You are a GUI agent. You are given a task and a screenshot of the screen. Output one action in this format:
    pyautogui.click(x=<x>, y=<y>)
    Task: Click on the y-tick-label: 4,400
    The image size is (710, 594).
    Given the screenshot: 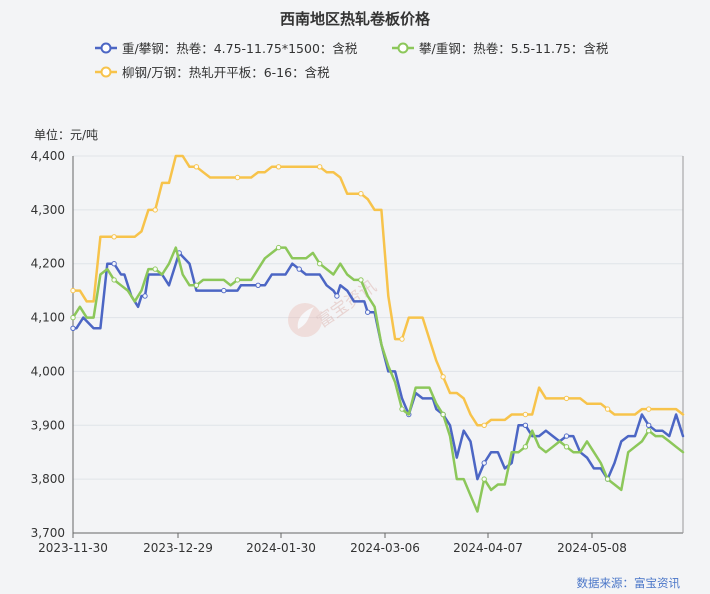 What is the action you would take?
    pyautogui.click(x=48, y=156)
    